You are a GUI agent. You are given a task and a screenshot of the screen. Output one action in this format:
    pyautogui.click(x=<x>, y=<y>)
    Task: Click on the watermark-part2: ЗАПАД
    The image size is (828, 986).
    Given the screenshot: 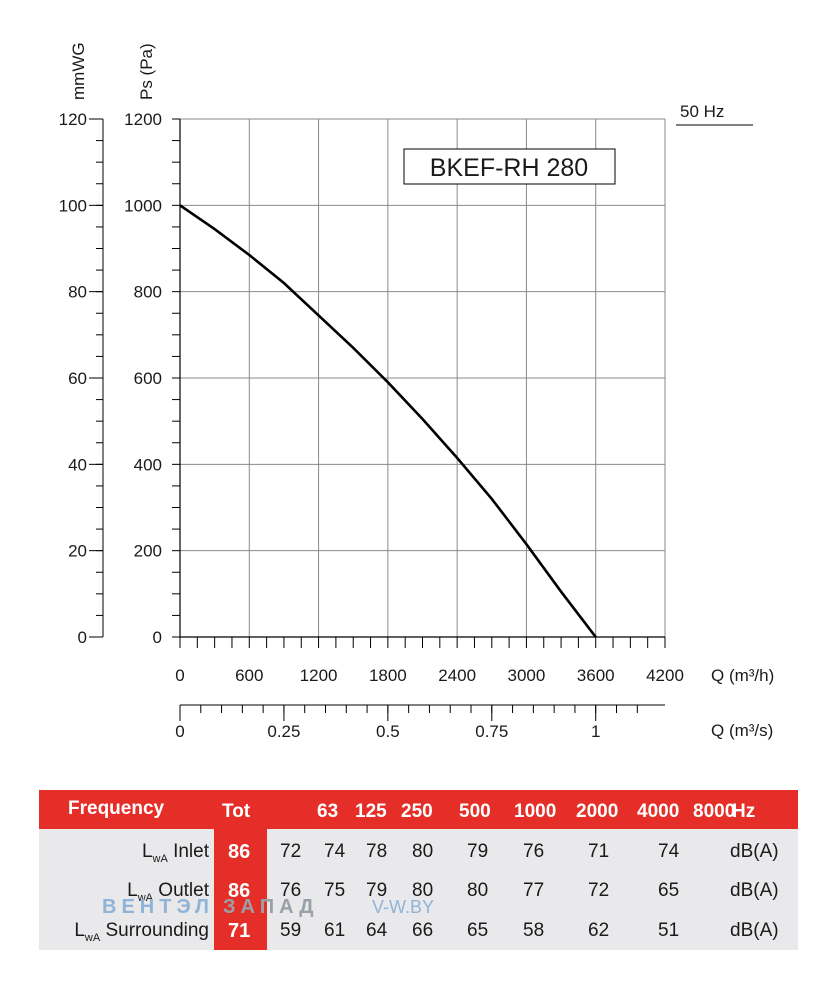 What is the action you would take?
    pyautogui.click(x=271, y=907)
    